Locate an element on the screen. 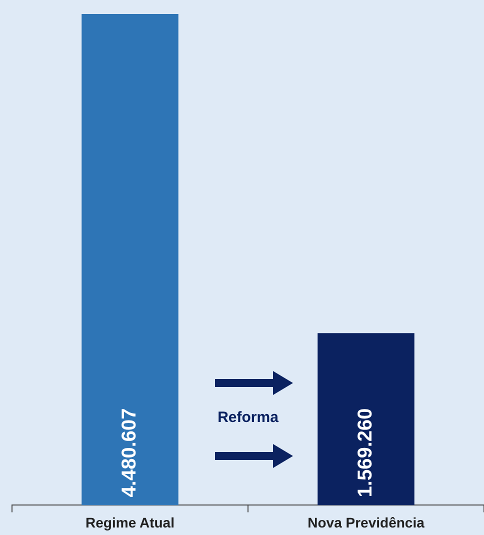 The height and width of the screenshot is (535, 484). data-label: 1.569.260 is located at coordinates (365, 453).